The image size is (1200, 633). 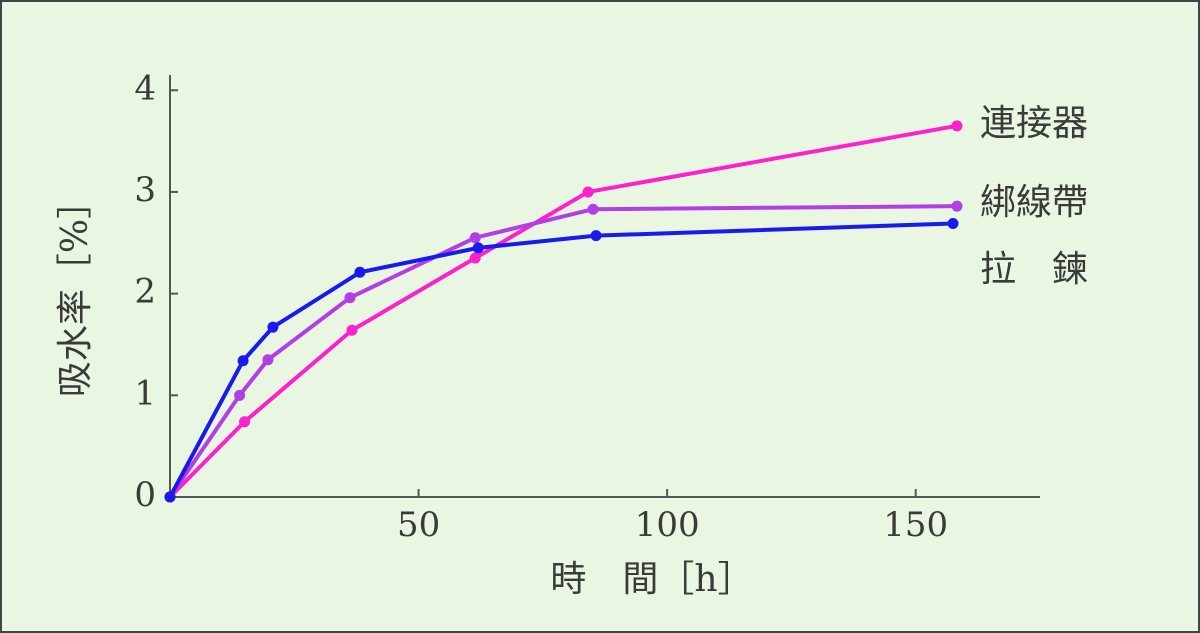 I want to click on x-tick-label: 150, so click(x=915, y=525).